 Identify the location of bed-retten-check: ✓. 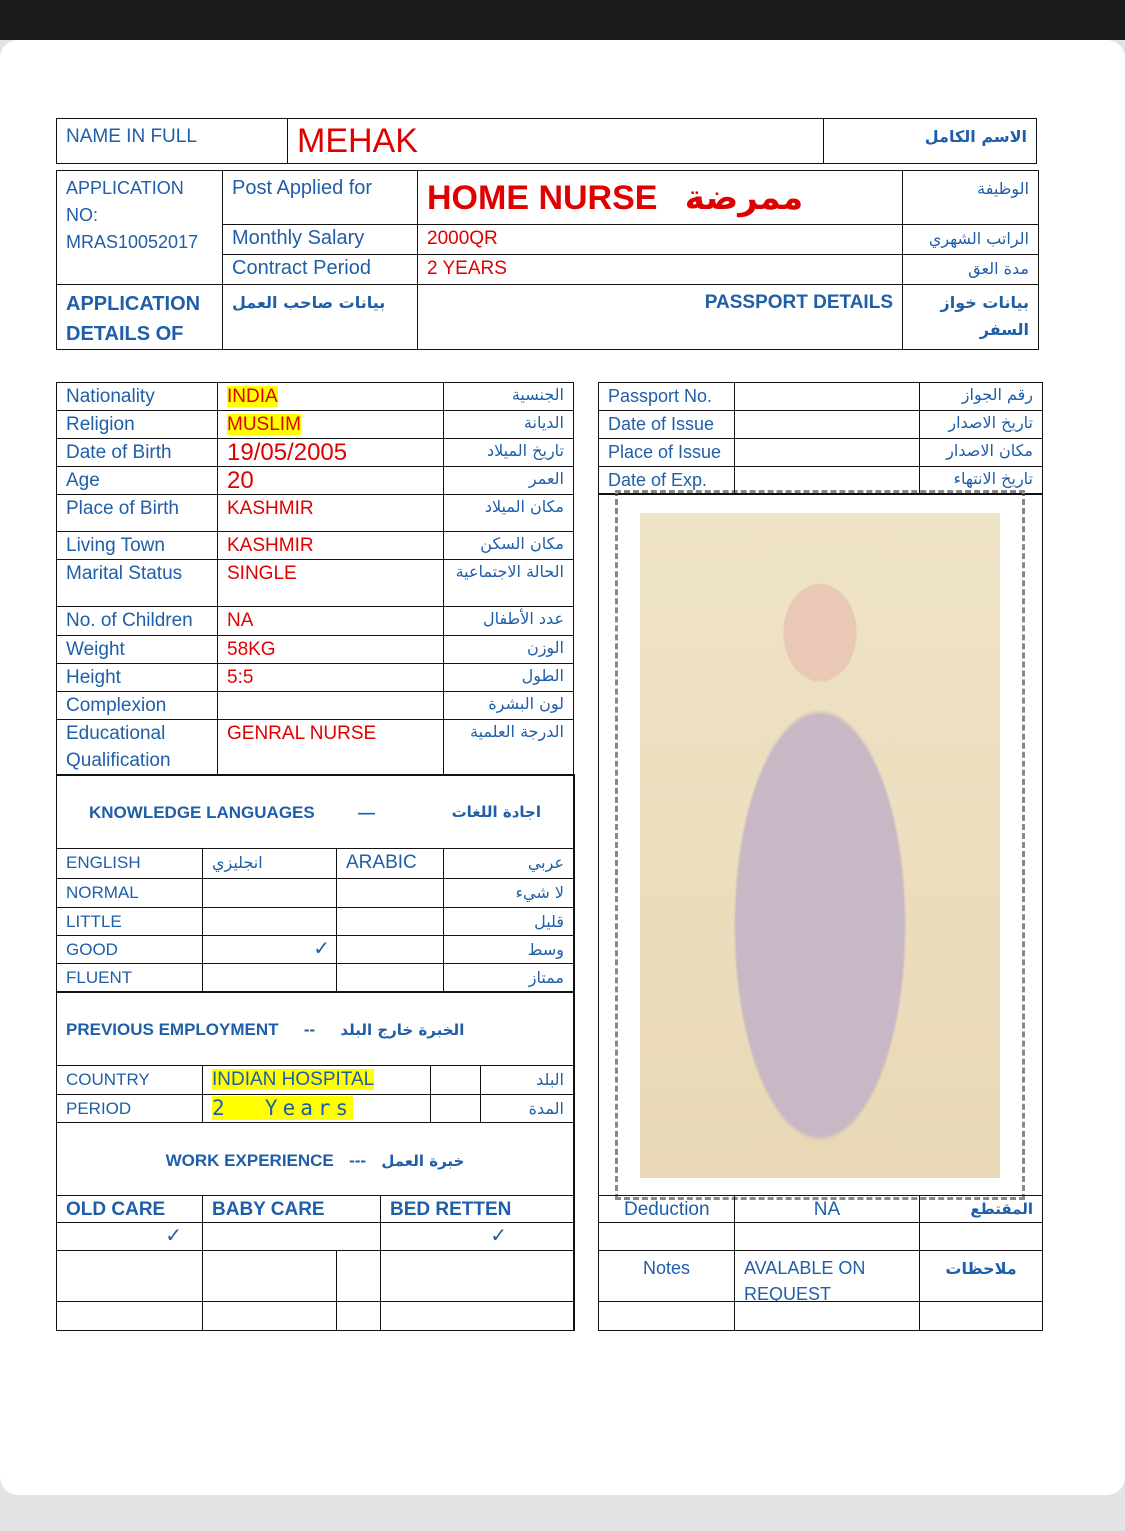
(477, 1236).